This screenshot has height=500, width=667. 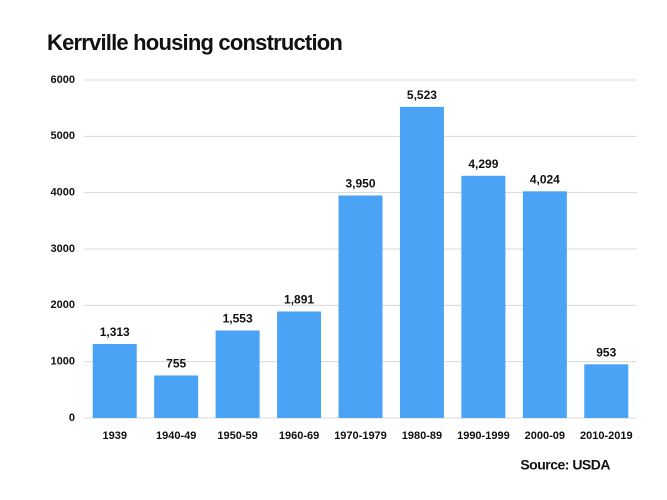 I want to click on value-label: 1,891, so click(x=299, y=300).